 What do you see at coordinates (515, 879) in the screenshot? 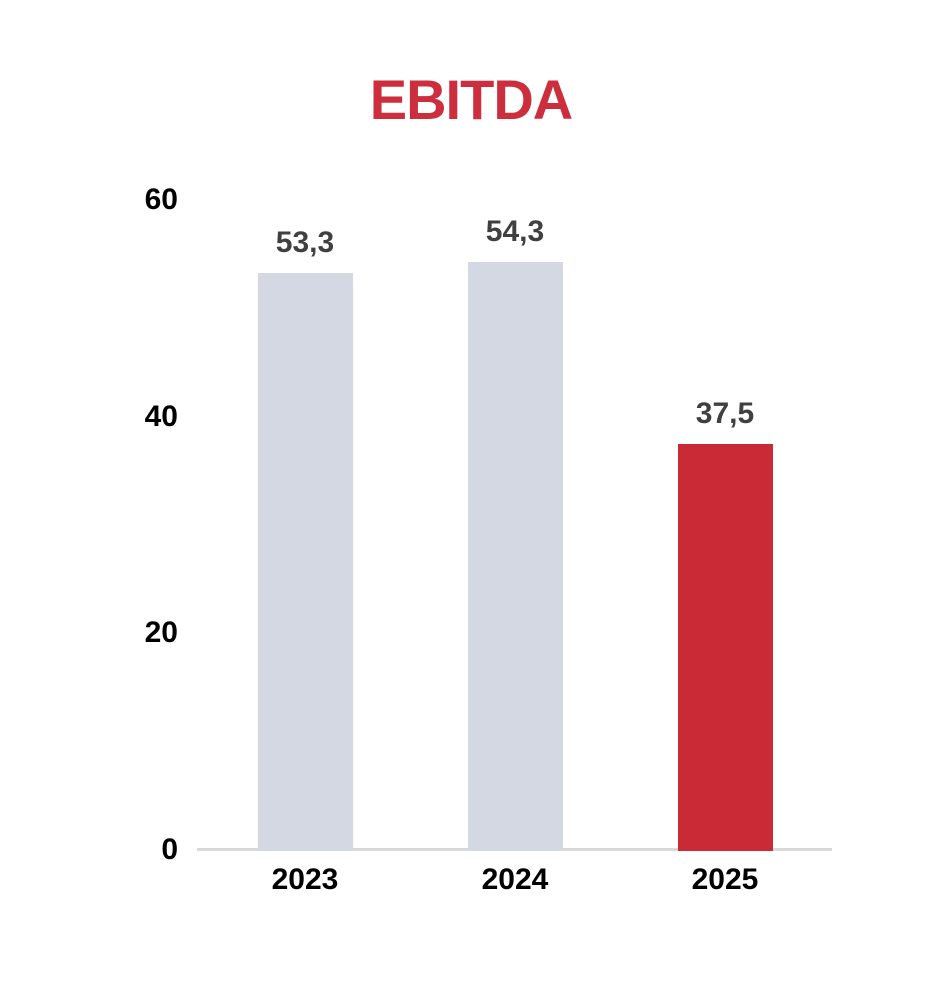
I see `x-axis-category-label: 2024` at bounding box center [515, 879].